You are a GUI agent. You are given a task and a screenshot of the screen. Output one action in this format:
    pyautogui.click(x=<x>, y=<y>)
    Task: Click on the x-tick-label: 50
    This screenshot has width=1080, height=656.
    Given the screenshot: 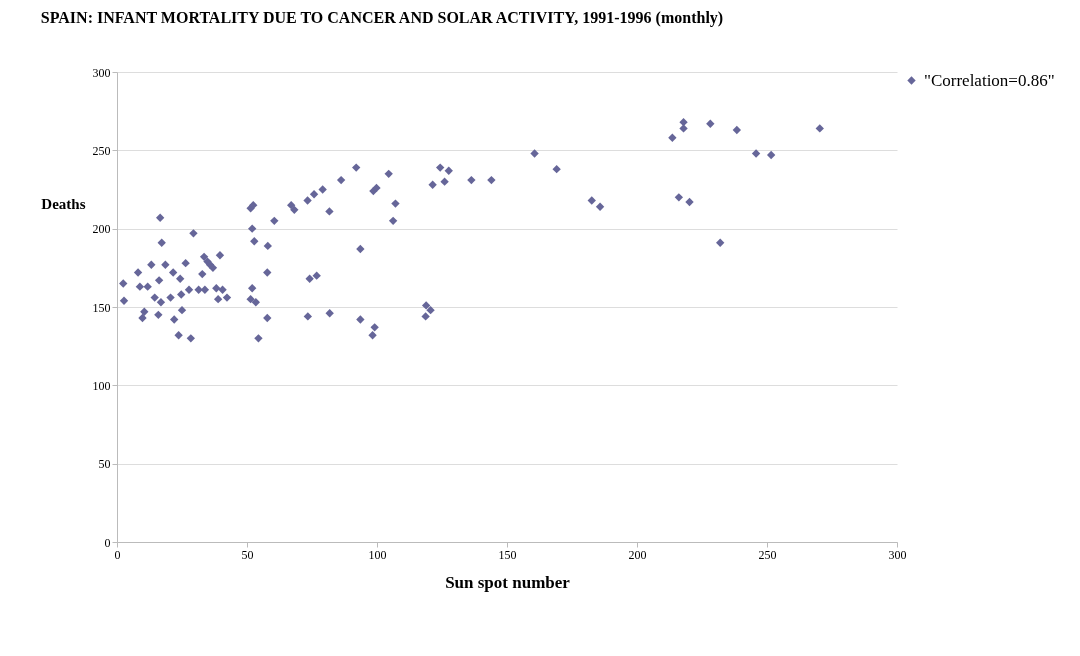 What is the action you would take?
    pyautogui.click(x=247, y=554)
    